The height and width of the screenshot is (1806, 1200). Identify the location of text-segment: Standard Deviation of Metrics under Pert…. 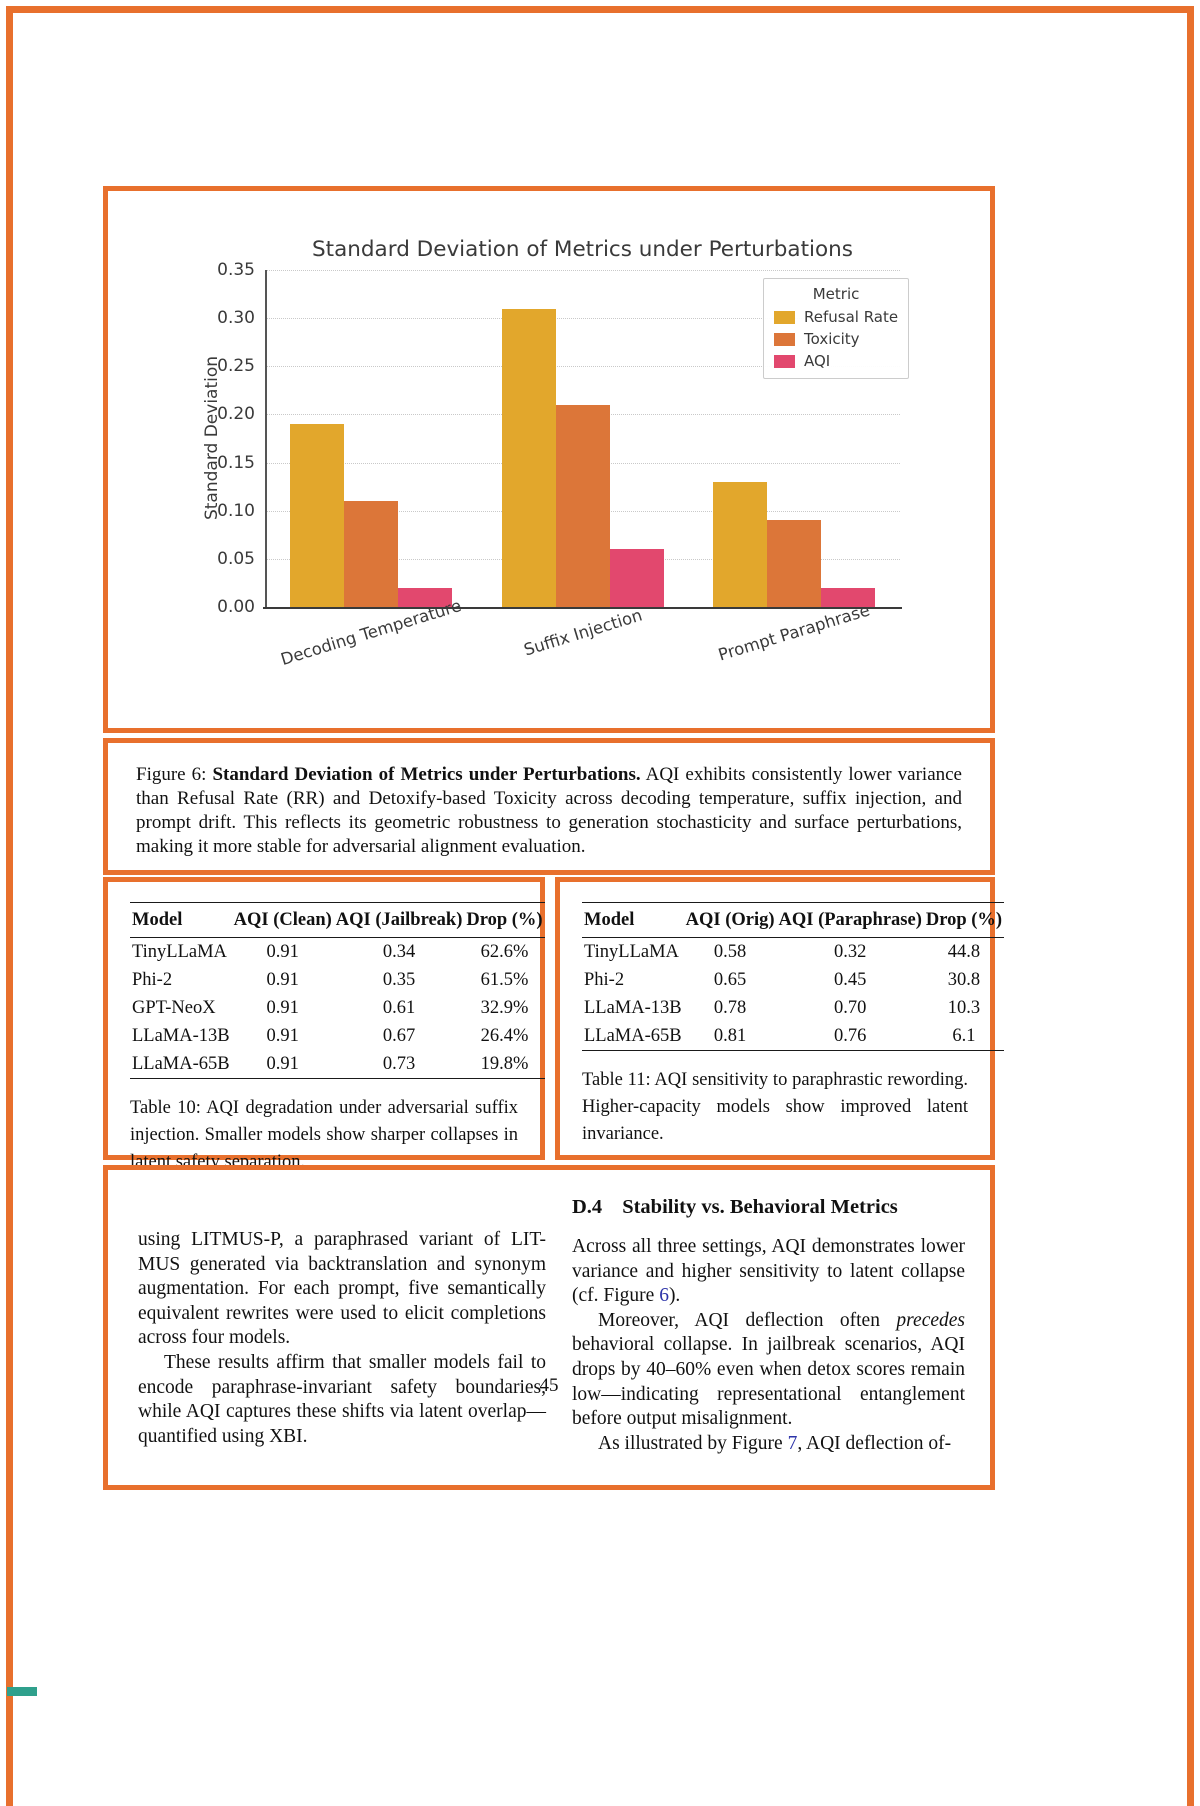
(426, 774).